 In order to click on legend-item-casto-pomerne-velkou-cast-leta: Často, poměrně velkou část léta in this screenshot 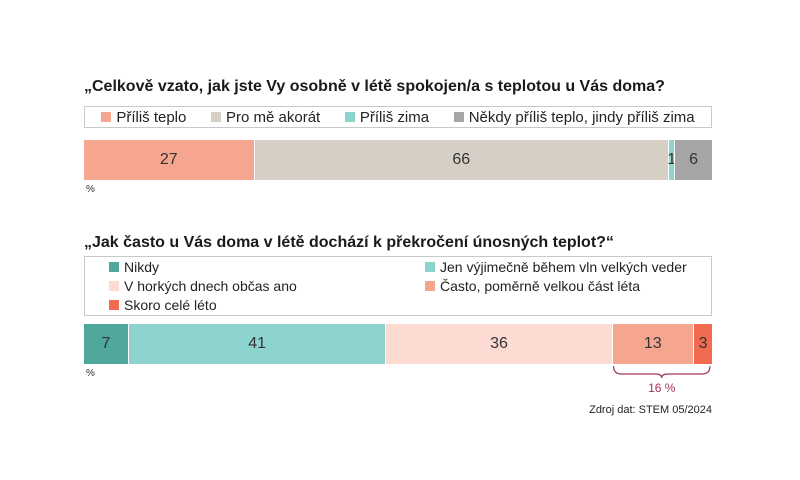, I will do `click(532, 286)`.